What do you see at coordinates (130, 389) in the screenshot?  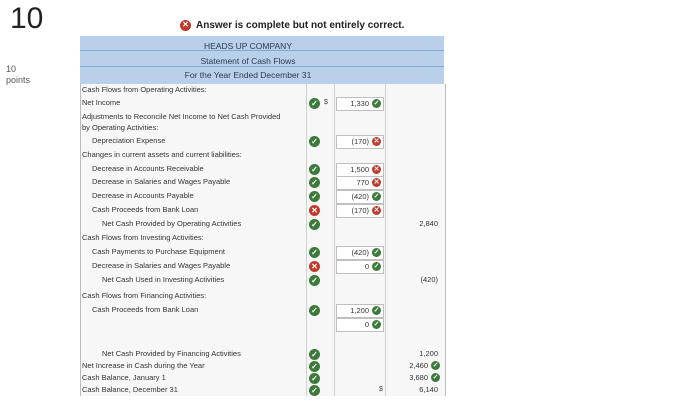 I see `row-label: Cash Balance, December 31` at bounding box center [130, 389].